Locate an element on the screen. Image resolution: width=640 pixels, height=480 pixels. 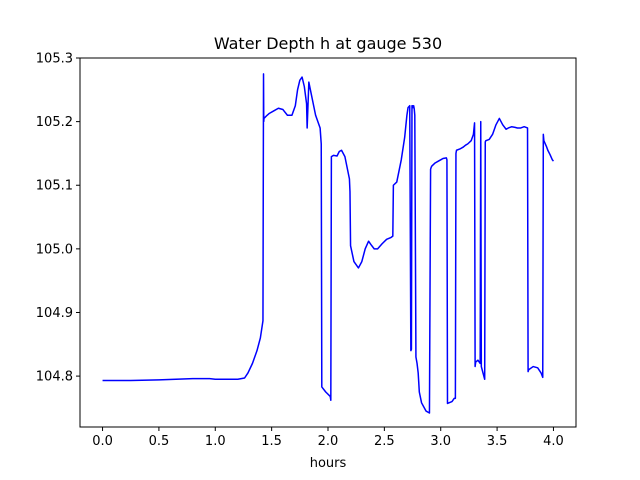
y-tick-label: 104.8 is located at coordinates (54, 377).